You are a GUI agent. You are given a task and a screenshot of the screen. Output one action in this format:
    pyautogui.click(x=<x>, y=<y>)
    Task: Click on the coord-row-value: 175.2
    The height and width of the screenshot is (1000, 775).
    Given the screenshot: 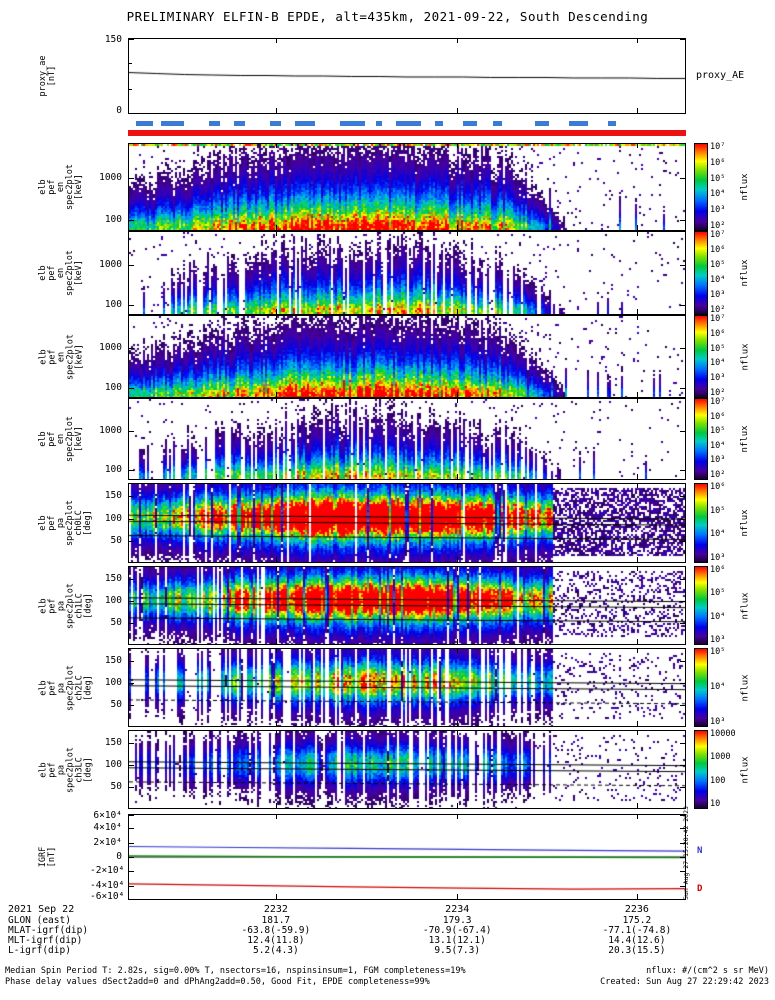 What is the action you would take?
    pyautogui.click(x=637, y=920)
    